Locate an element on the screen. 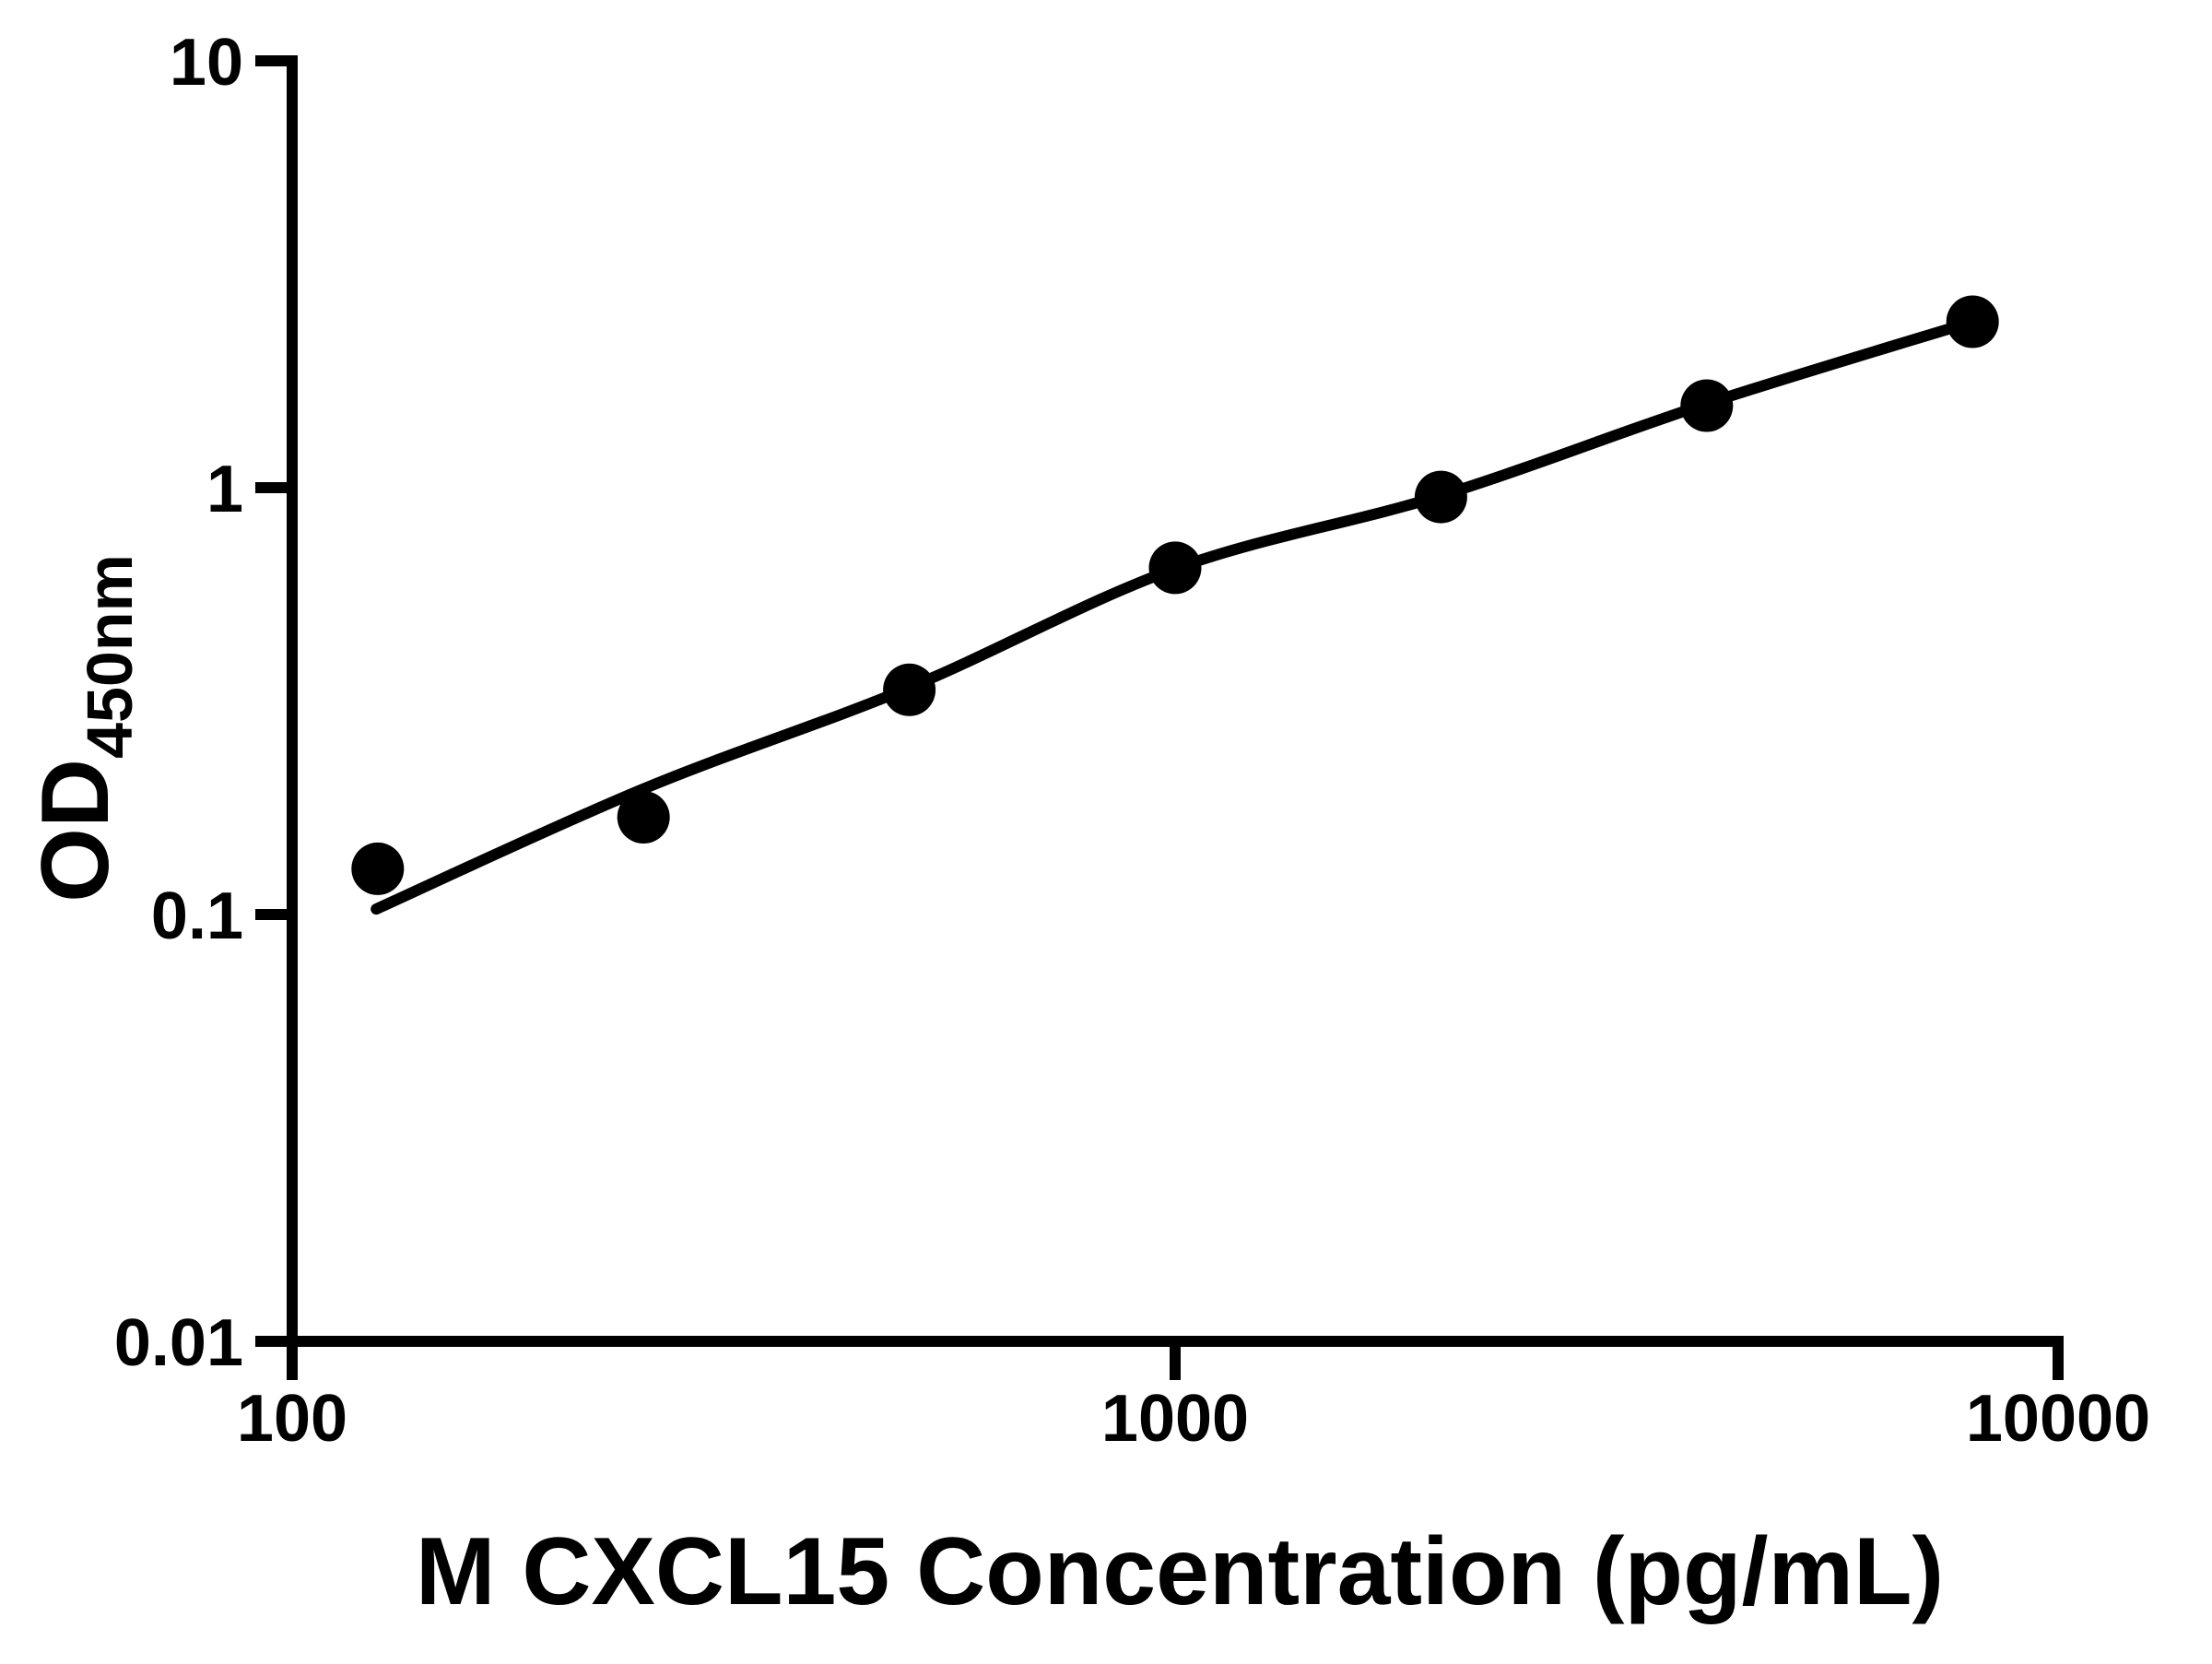  y-tick-label: 0.1 is located at coordinates (197, 916).